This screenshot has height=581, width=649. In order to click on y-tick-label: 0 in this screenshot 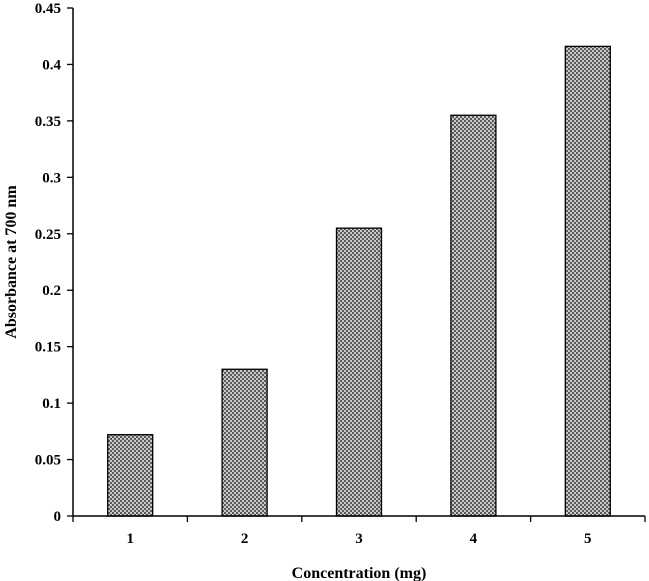, I will do `click(58, 517)`.